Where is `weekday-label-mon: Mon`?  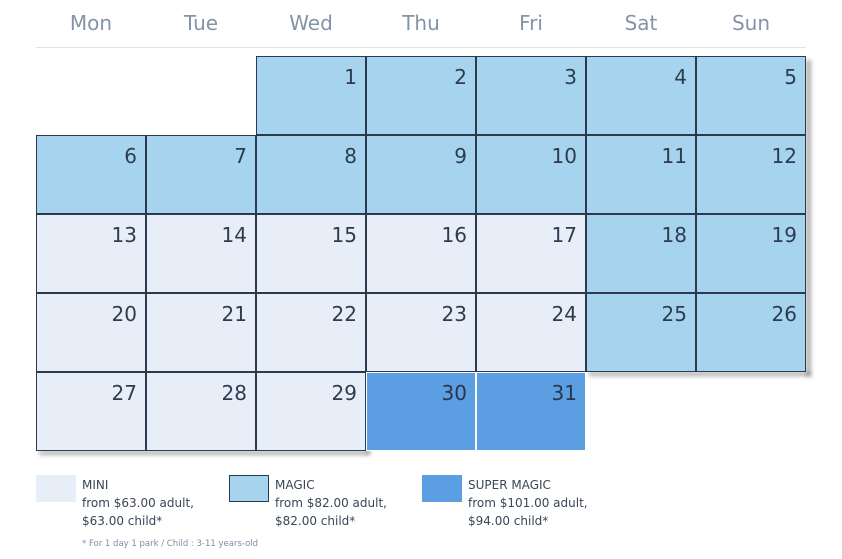 weekday-label-mon: Mon is located at coordinates (91, 23).